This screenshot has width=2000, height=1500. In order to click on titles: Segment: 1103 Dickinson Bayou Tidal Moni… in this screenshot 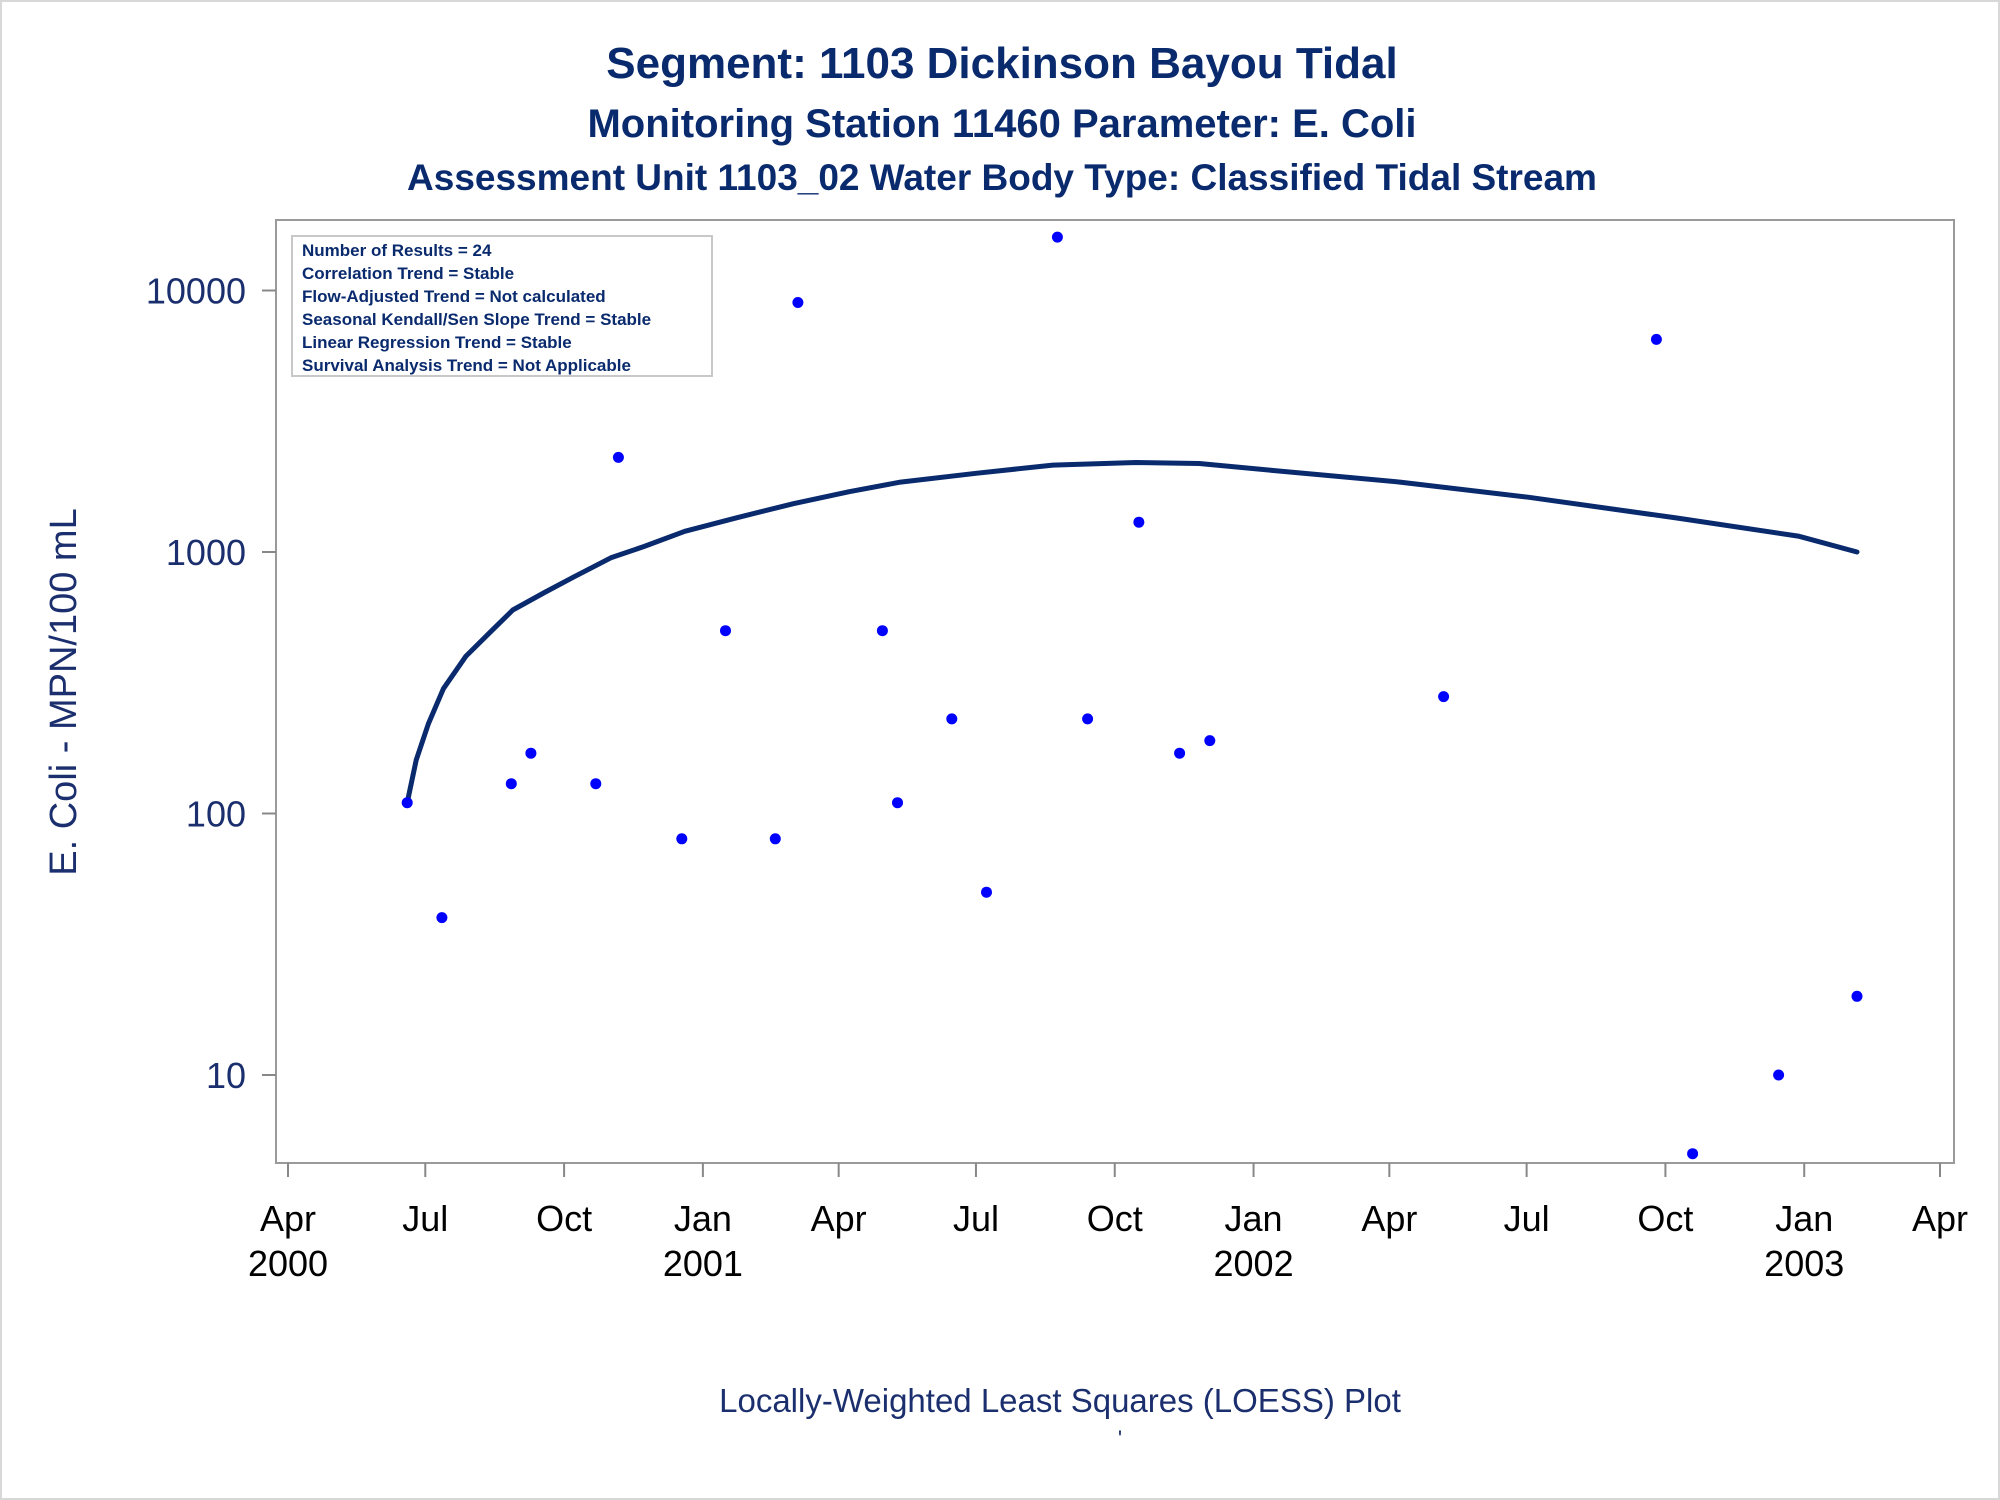, I will do `click(1002, 118)`.